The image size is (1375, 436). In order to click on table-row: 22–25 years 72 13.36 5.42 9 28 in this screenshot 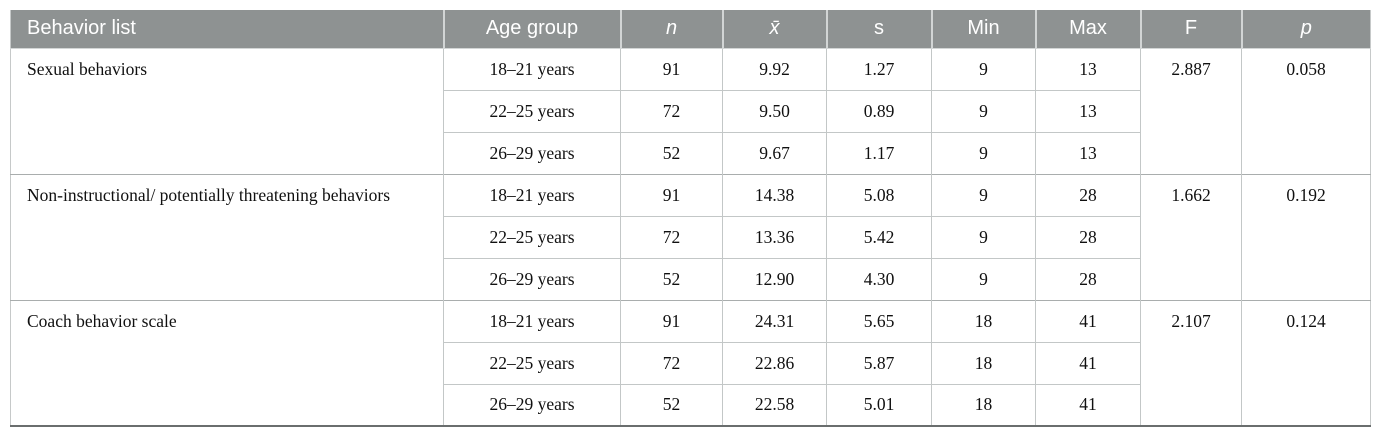, I will do `click(691, 236)`.